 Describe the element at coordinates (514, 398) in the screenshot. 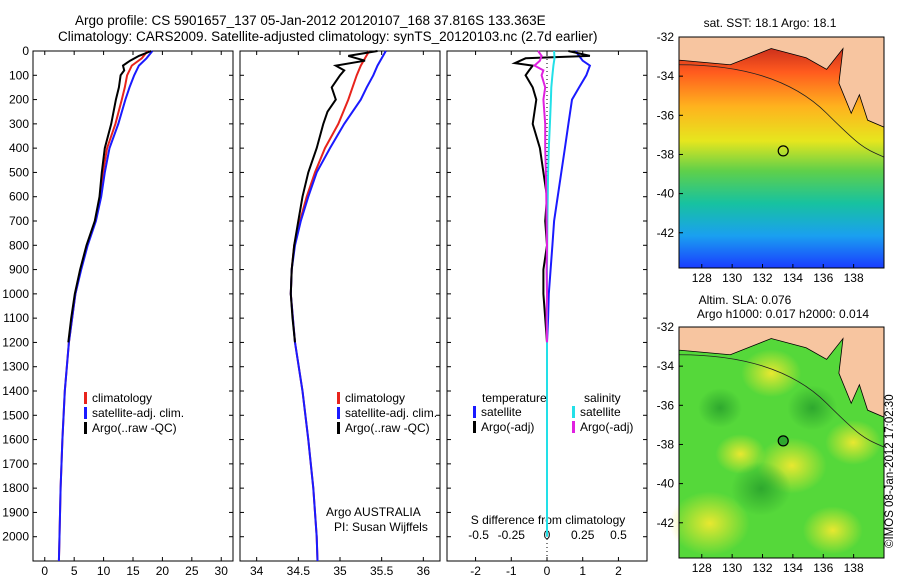

I see `legend-temp-title: temperature` at that location.